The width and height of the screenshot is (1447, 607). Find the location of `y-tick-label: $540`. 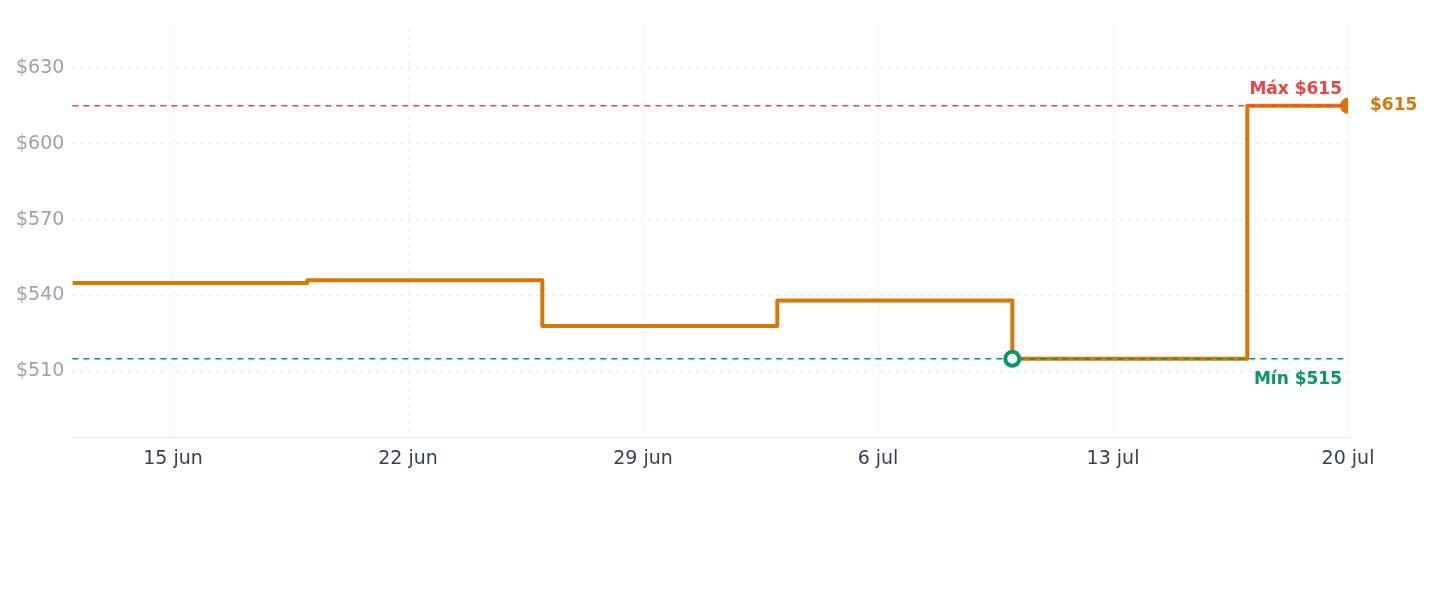

y-tick-label: $540 is located at coordinates (40, 293).